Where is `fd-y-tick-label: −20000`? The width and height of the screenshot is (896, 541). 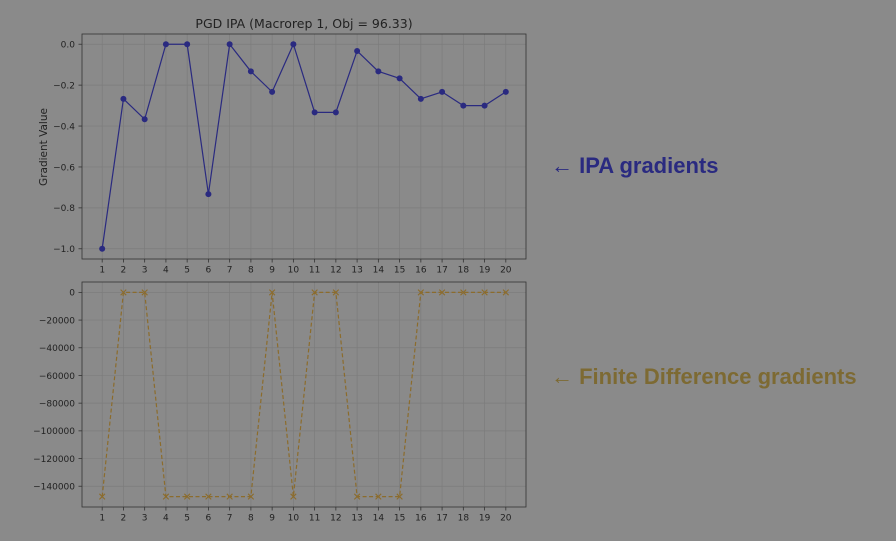 fd-y-tick-label: −20000 is located at coordinates (57, 321).